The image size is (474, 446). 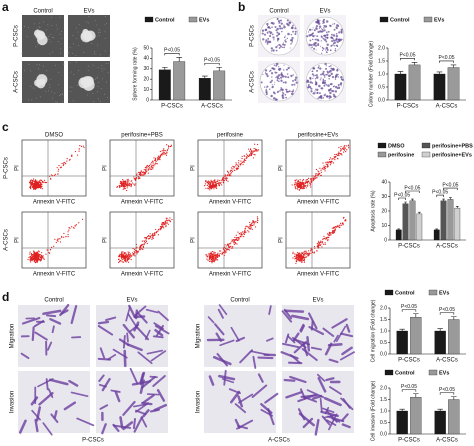 What do you see at coordinates (457, 224) in the screenshot?
I see `bar` at bounding box center [457, 224].